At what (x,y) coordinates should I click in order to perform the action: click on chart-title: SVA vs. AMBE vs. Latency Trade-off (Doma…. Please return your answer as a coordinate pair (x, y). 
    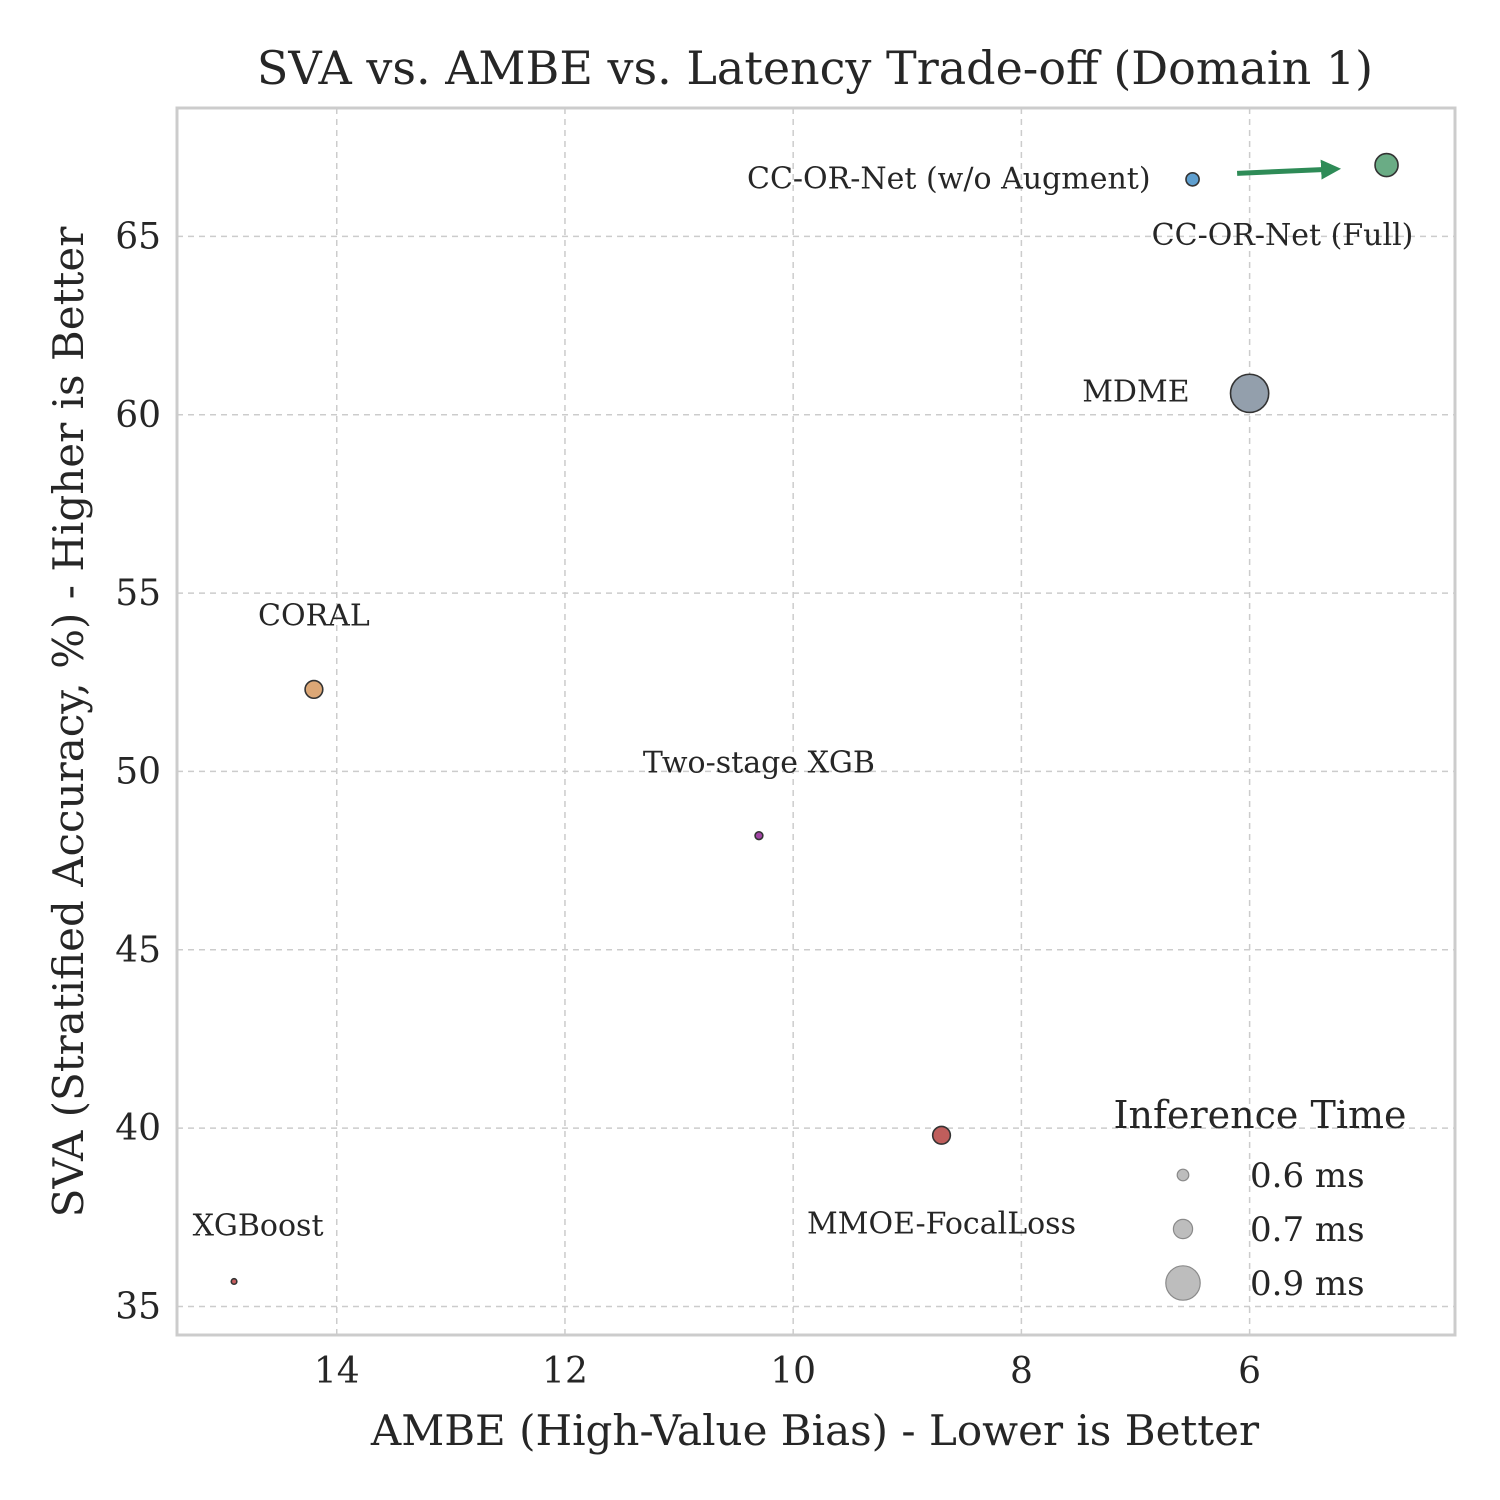
    Looking at the image, I should click on (815, 68).